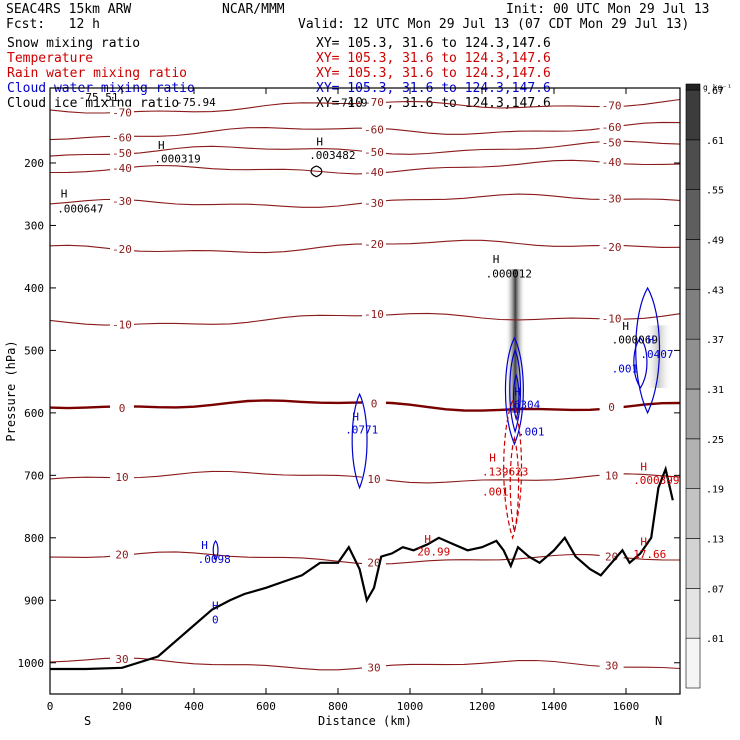 The width and height of the screenshot is (740, 740). What do you see at coordinates (194, 706) in the screenshot?
I see `x-tick-label: 400` at bounding box center [194, 706].